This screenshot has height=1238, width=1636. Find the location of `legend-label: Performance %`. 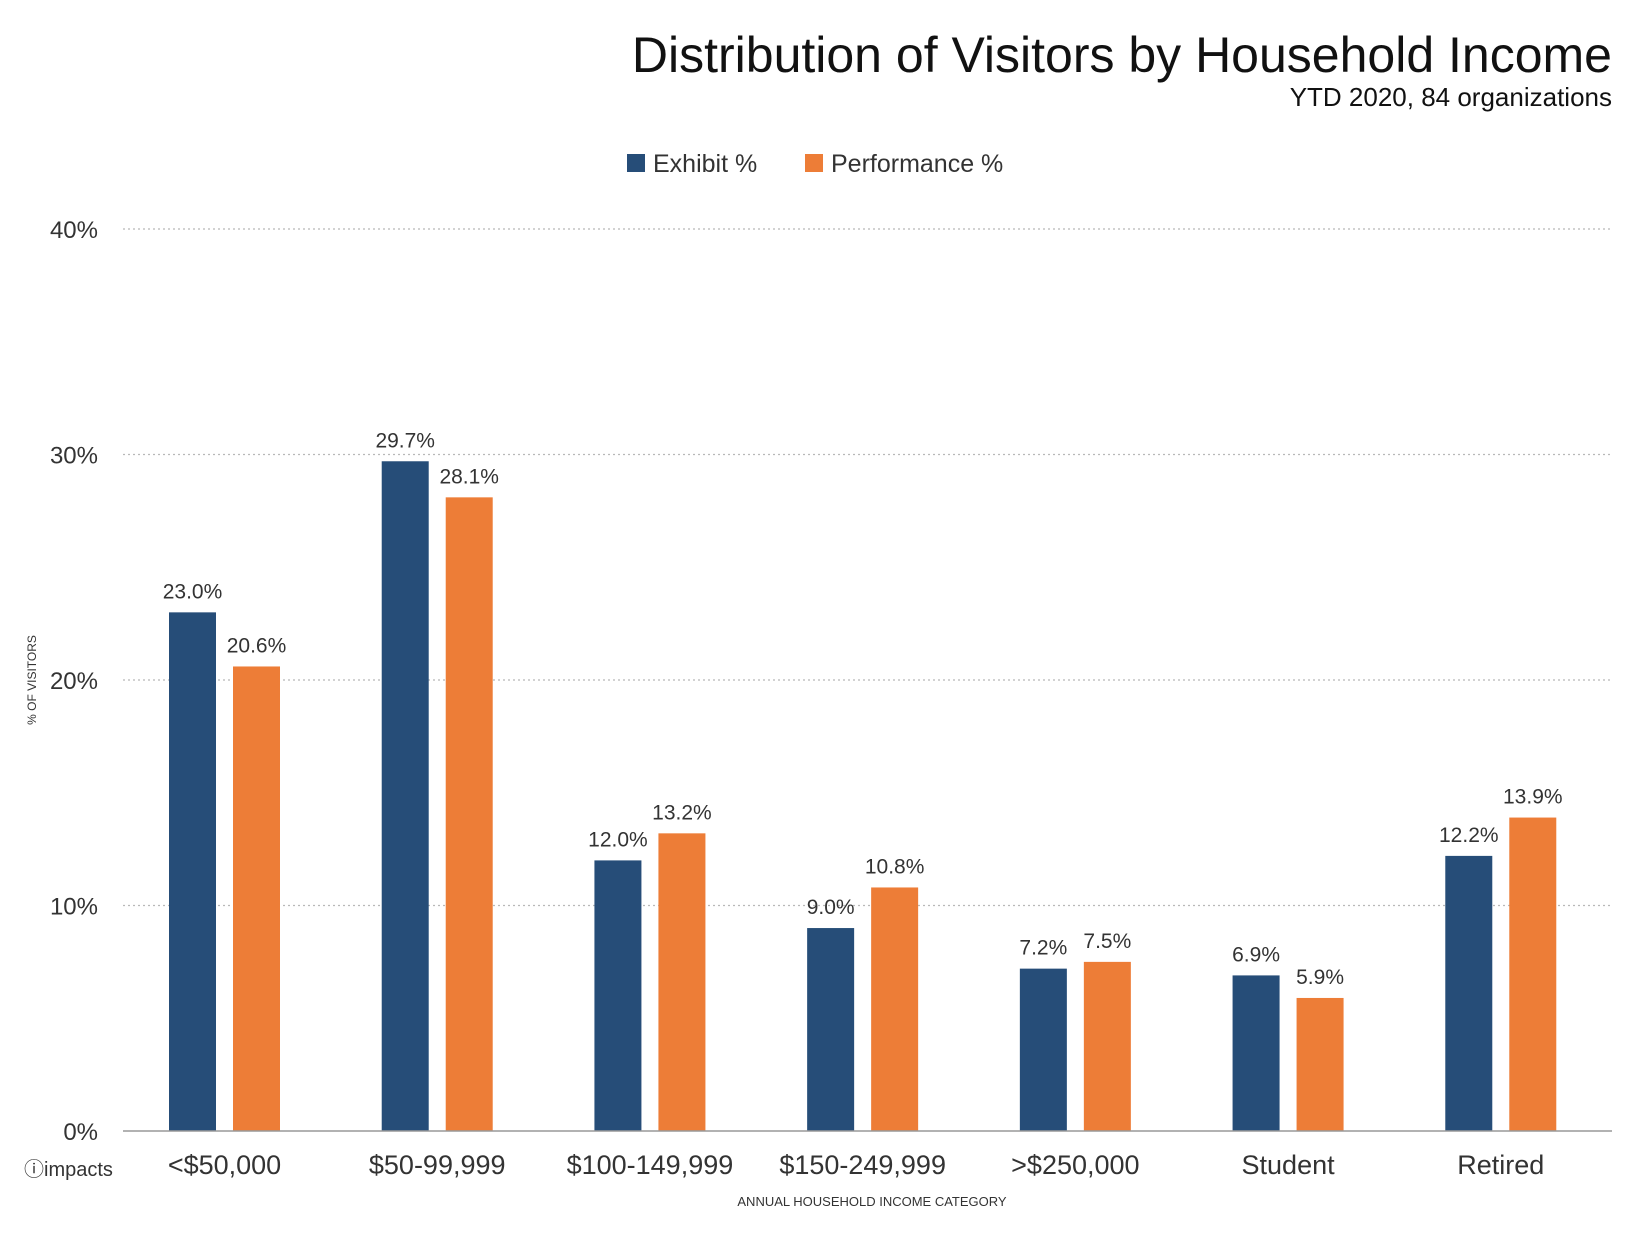

legend-label: Performance % is located at coordinates (917, 164).